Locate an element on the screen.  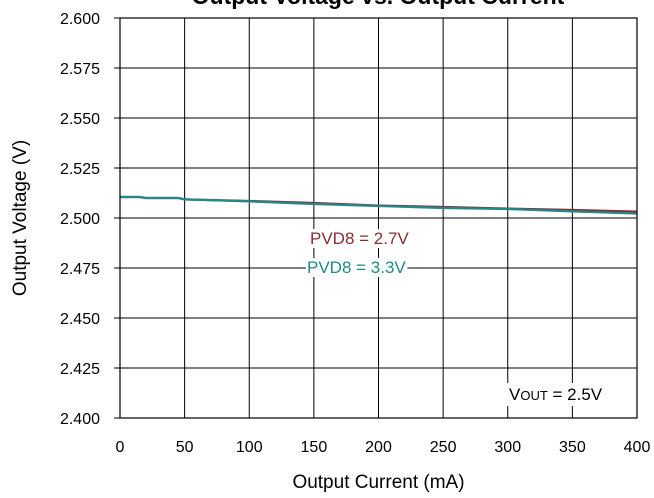
x-tick-label: 400 is located at coordinates (637, 447).